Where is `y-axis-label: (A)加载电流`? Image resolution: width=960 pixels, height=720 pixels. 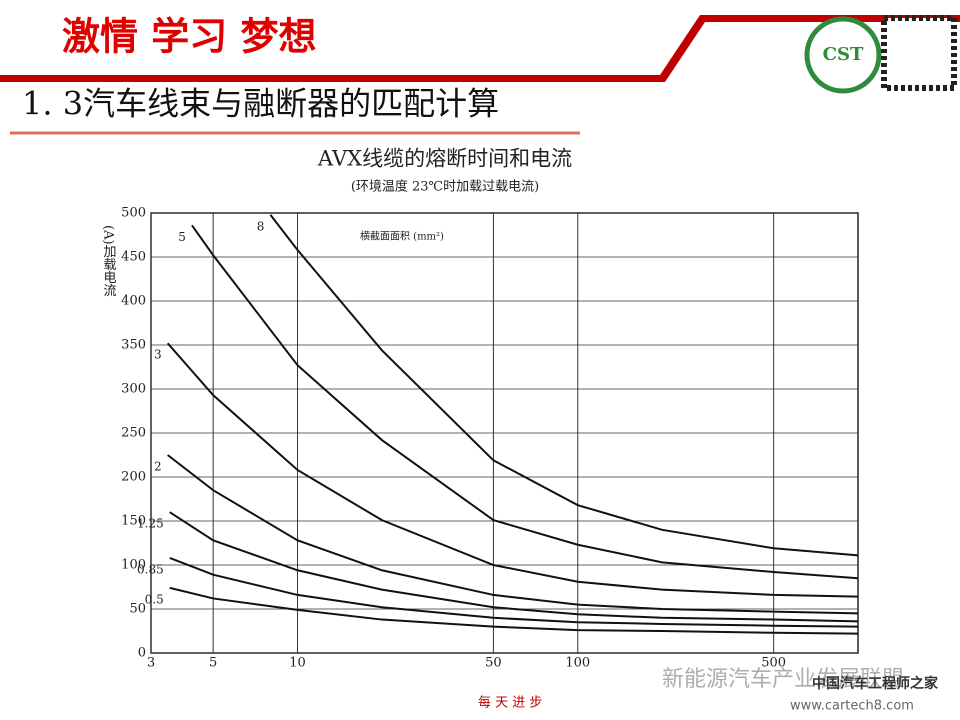 y-axis-label: (A)加载电流 is located at coordinates (109, 261).